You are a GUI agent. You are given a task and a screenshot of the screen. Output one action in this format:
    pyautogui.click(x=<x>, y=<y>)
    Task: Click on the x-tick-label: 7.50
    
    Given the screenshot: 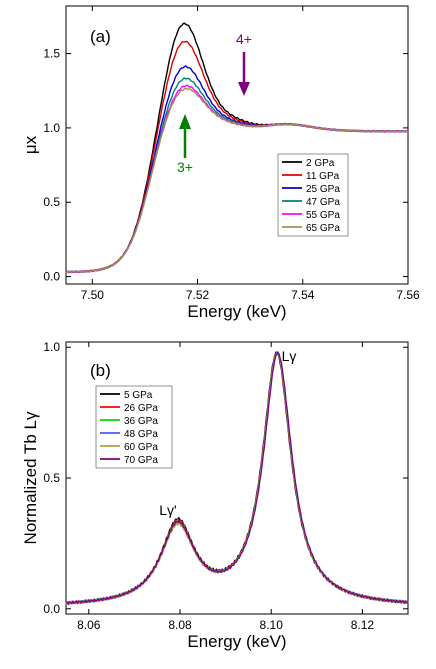 What is the action you would take?
    pyautogui.click(x=93, y=295)
    